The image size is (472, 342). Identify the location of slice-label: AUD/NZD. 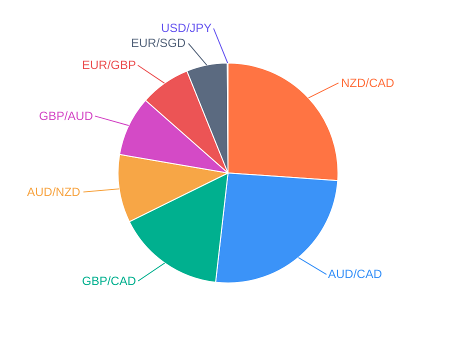
(54, 192).